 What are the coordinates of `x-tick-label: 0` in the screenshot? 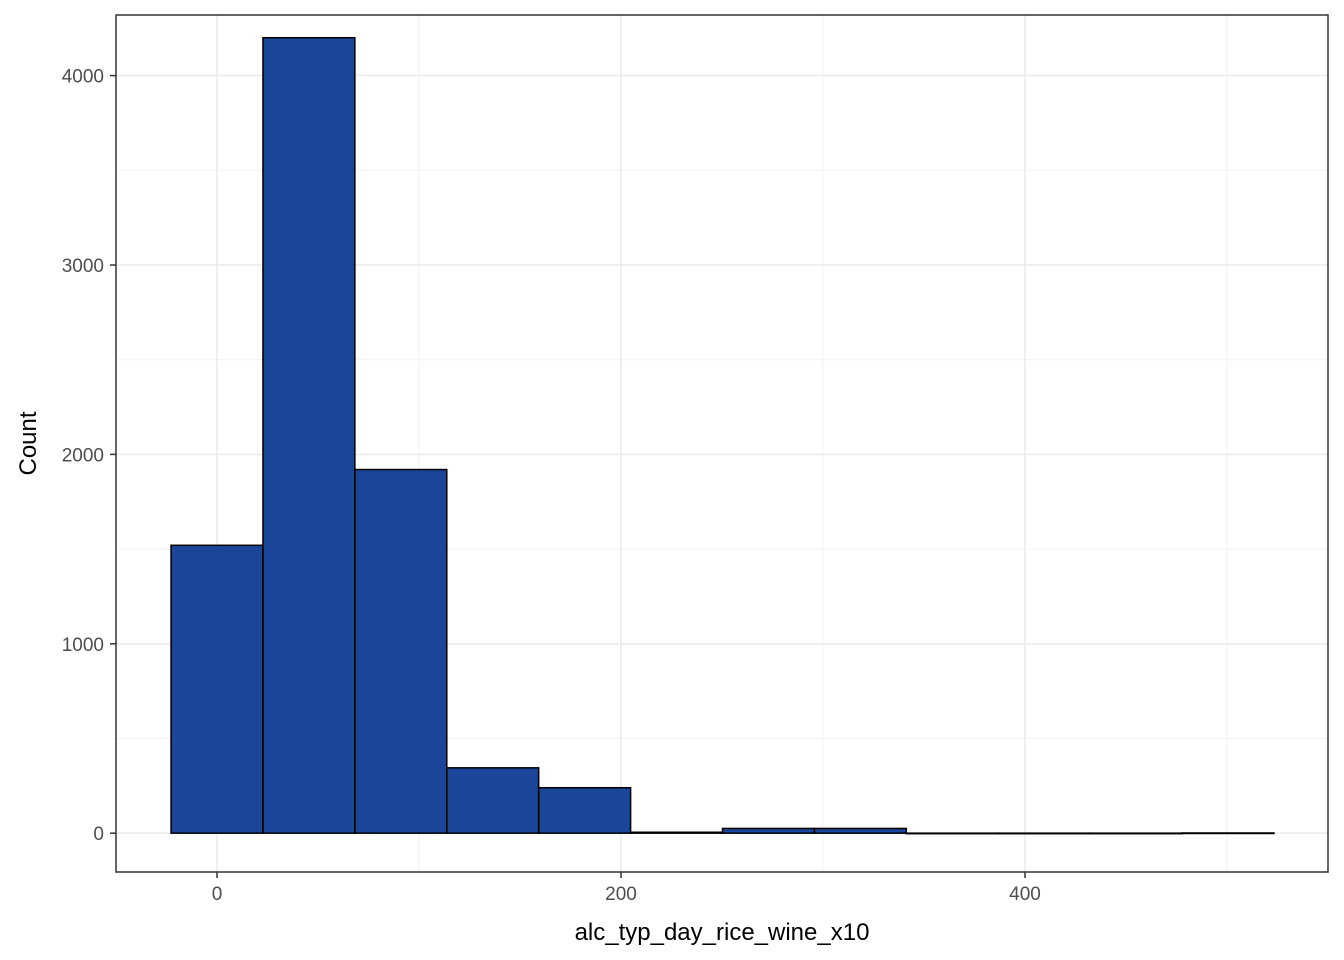 It's located at (217, 894).